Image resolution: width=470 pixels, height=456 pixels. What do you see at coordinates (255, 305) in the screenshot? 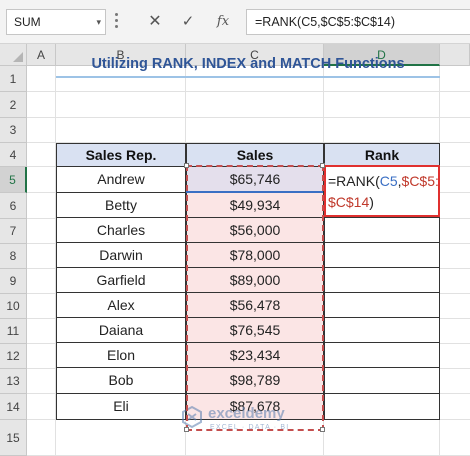
I see `cell-sales: $56,478` at bounding box center [255, 305].